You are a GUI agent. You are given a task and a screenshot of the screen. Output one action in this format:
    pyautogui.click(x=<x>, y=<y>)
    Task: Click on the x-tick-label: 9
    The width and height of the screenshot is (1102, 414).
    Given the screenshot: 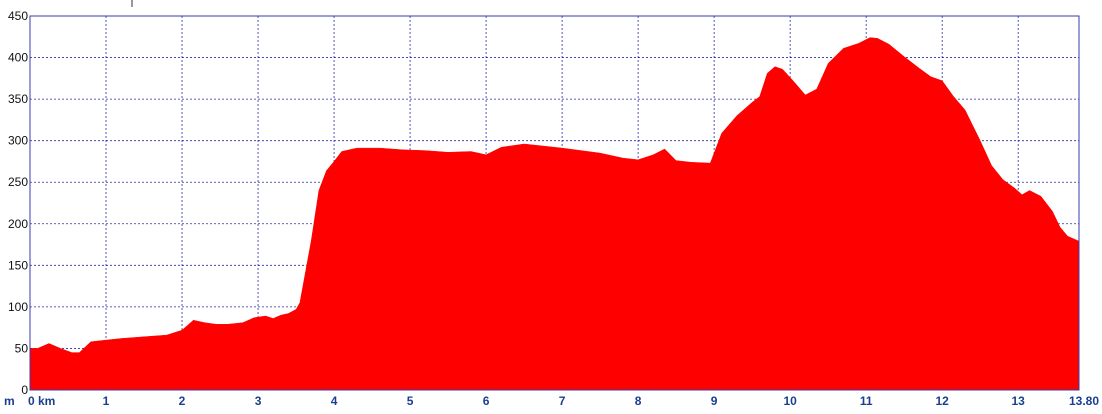 What is the action you would take?
    pyautogui.click(x=714, y=401)
    